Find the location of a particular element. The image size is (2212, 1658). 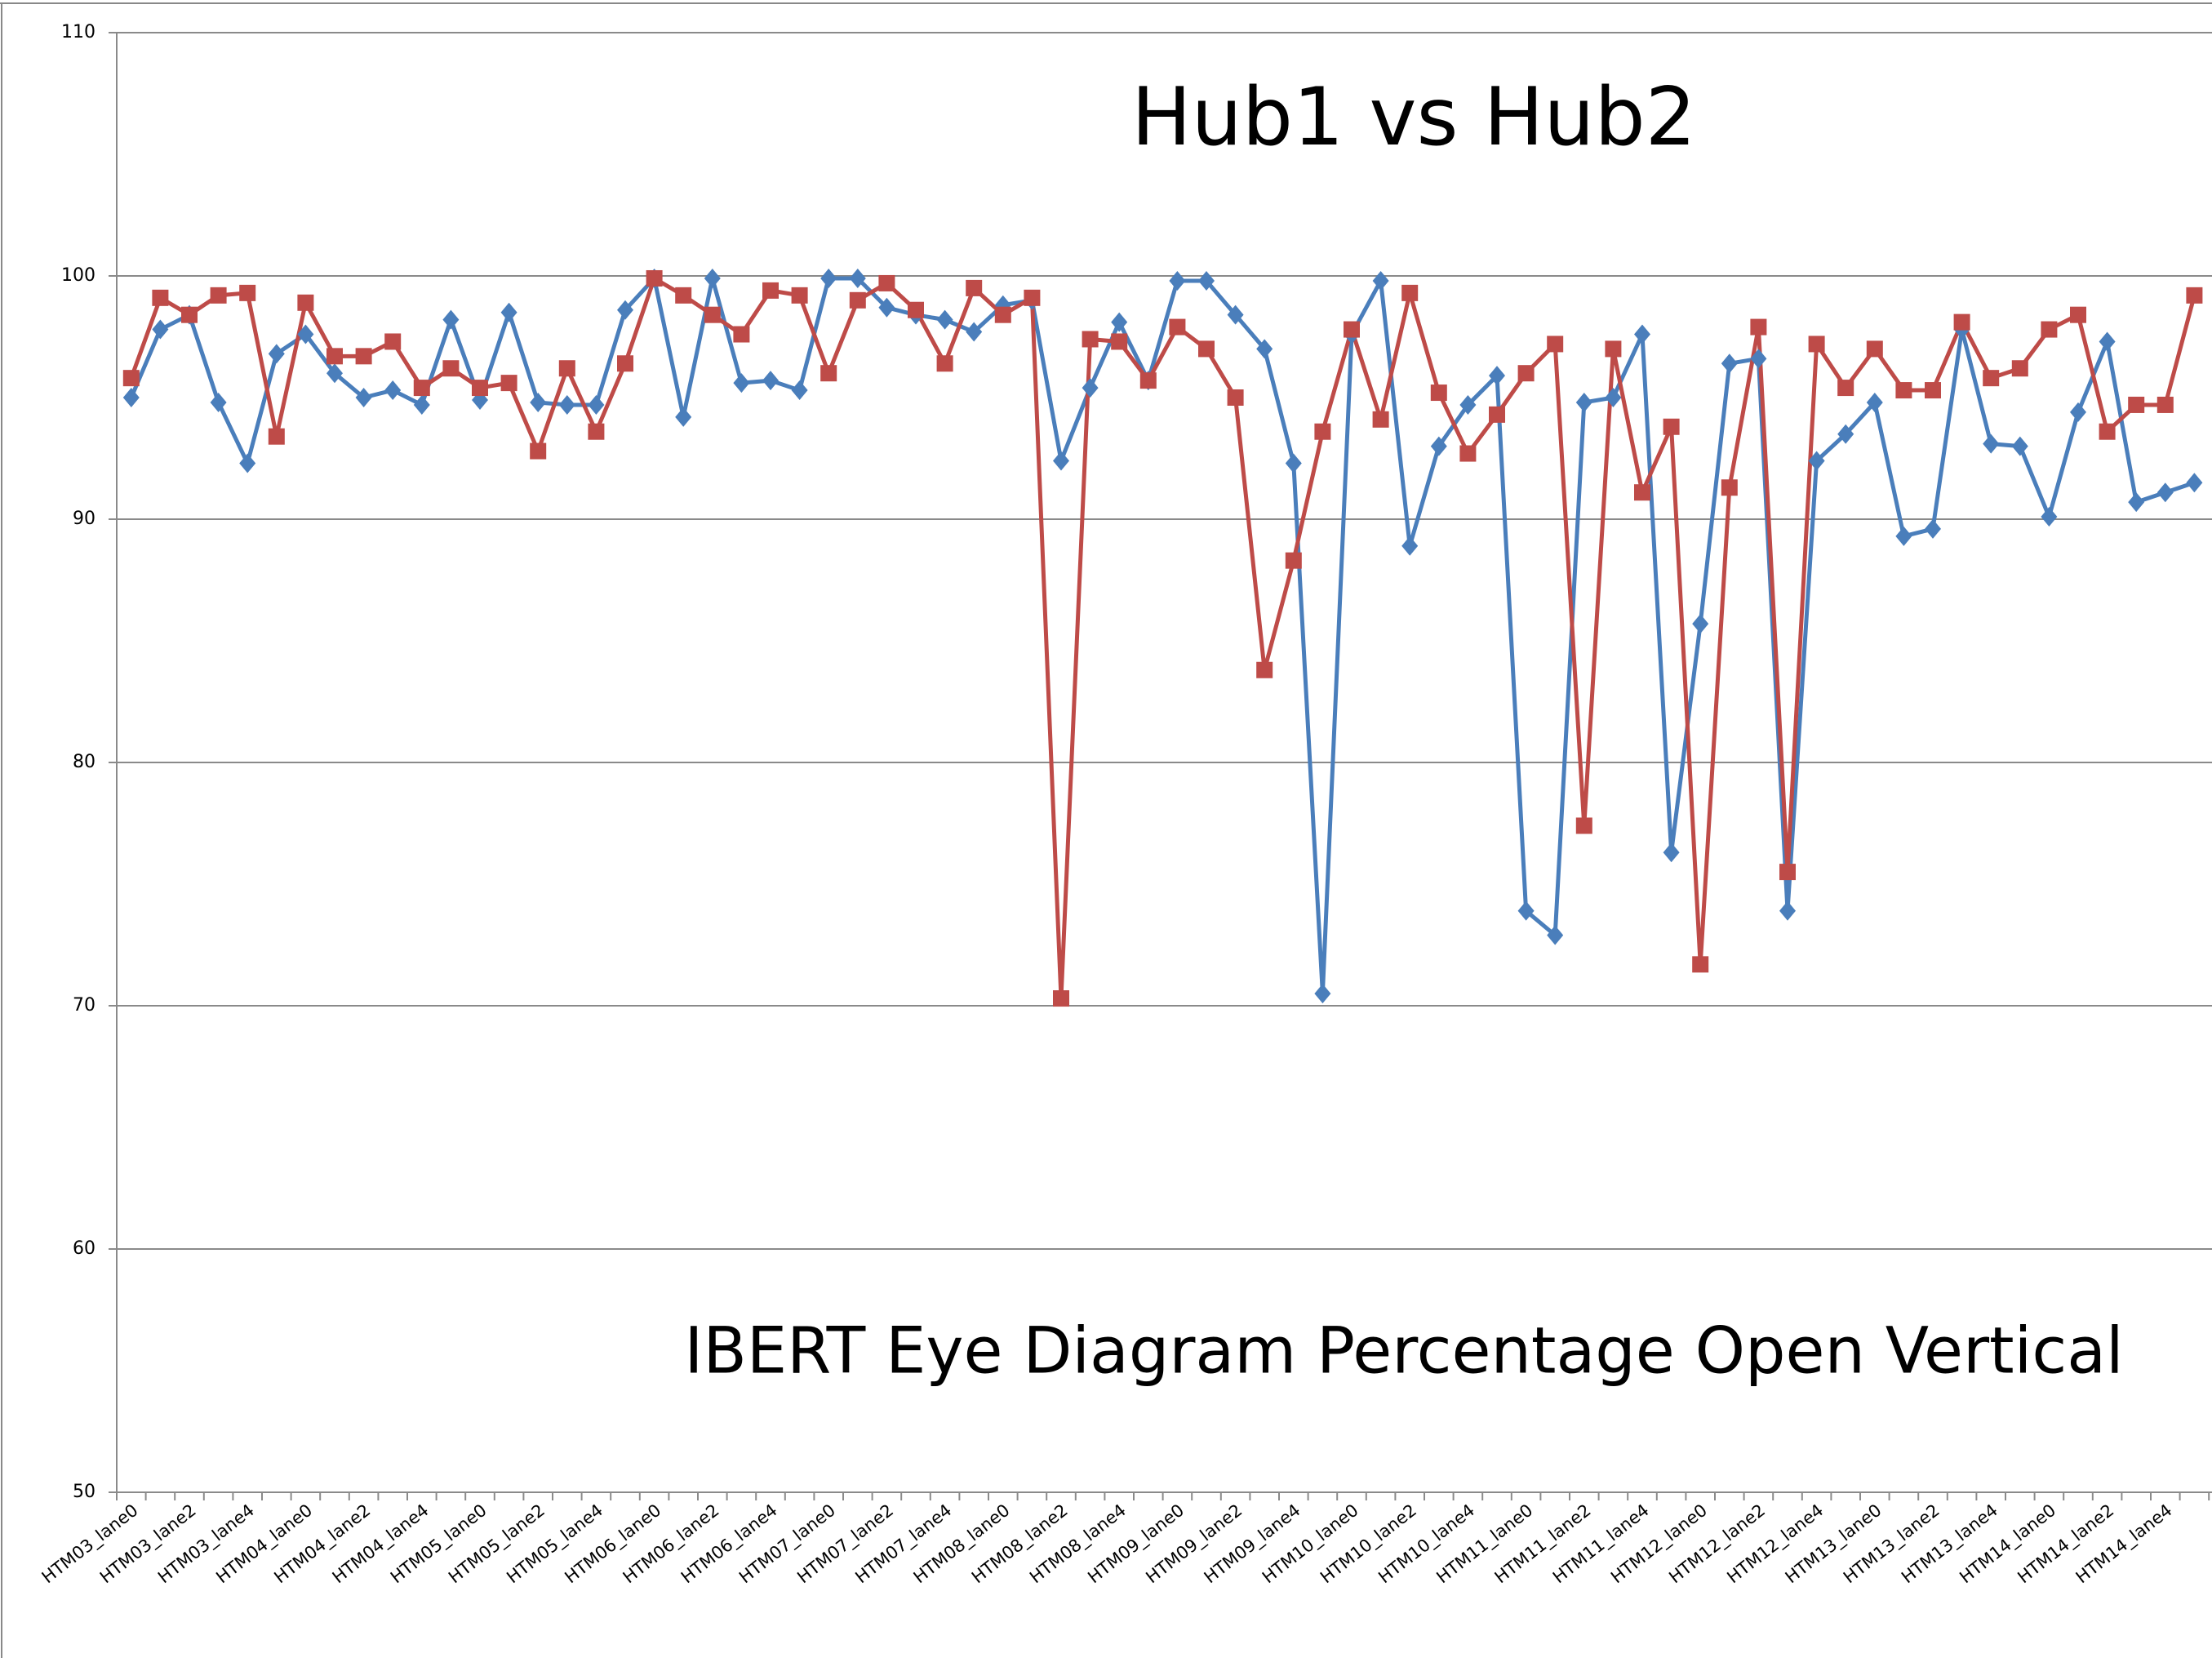

y-tick-label: 110 is located at coordinates (78, 32).